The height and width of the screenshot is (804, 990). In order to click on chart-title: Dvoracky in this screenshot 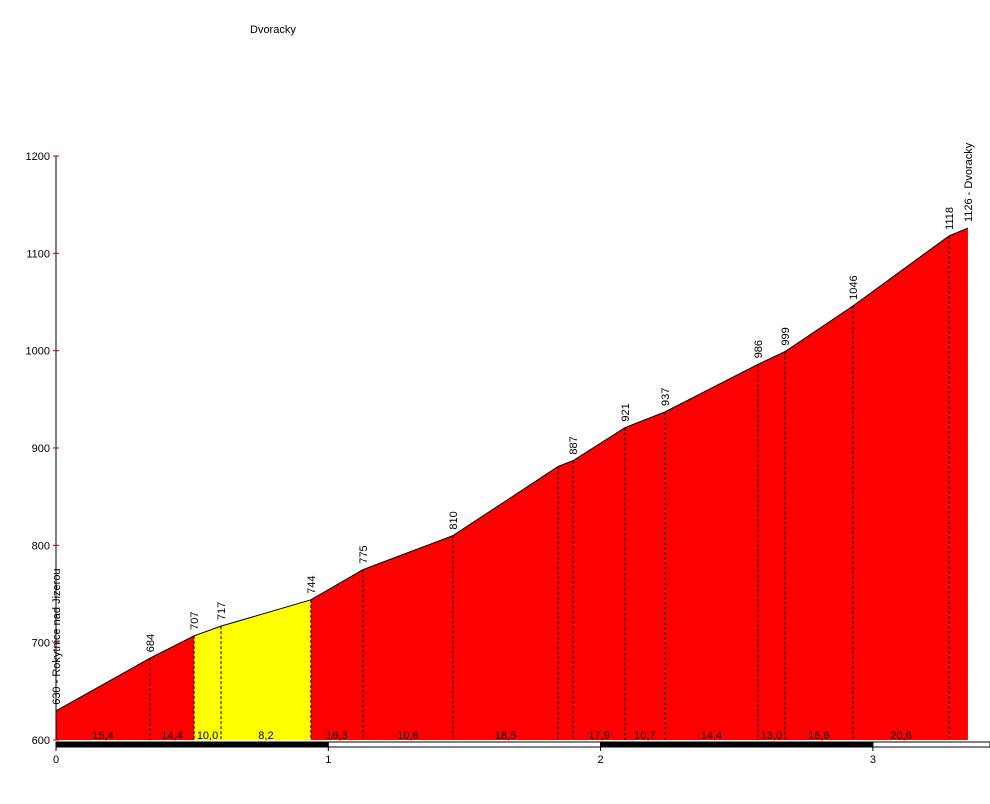, I will do `click(273, 30)`.